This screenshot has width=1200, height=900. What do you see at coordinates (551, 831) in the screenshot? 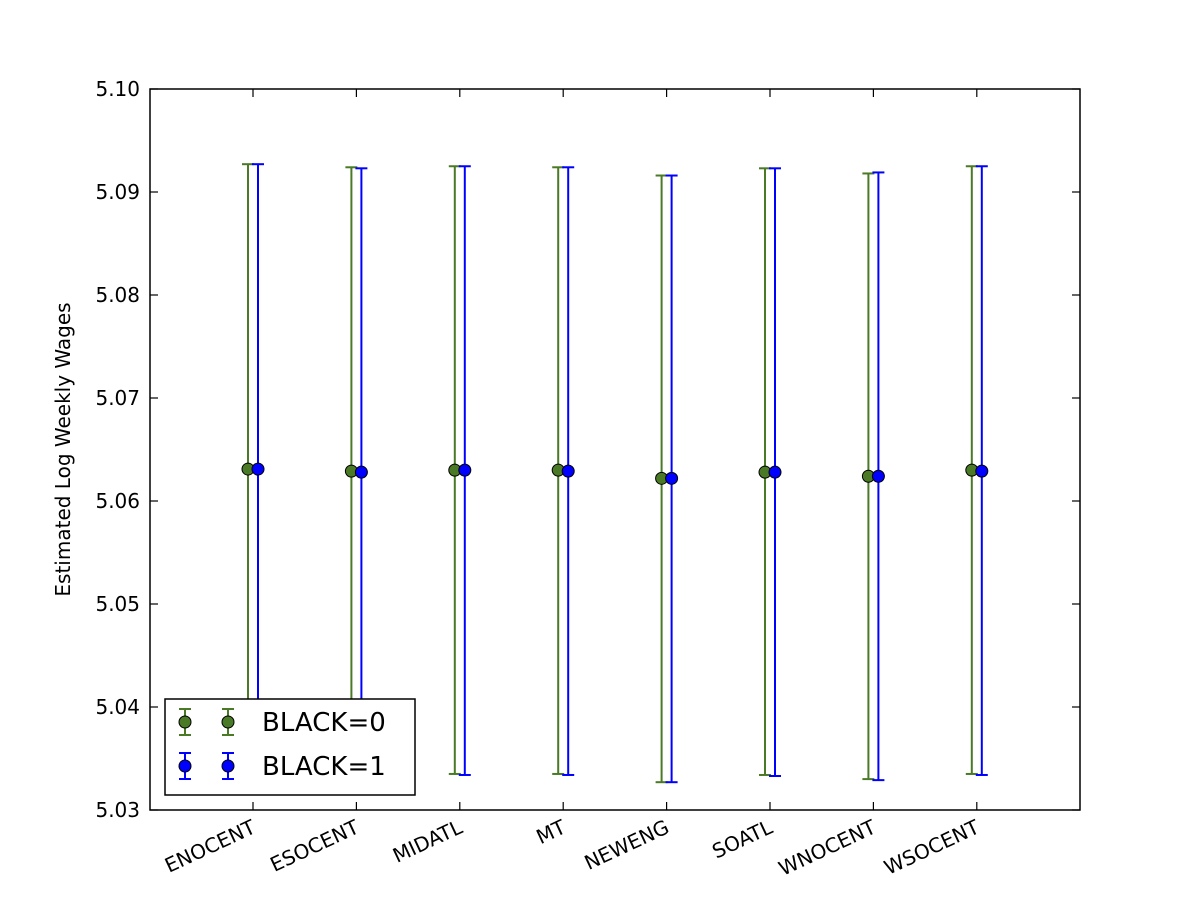
I see `x-tick-label: MT` at bounding box center [551, 831].